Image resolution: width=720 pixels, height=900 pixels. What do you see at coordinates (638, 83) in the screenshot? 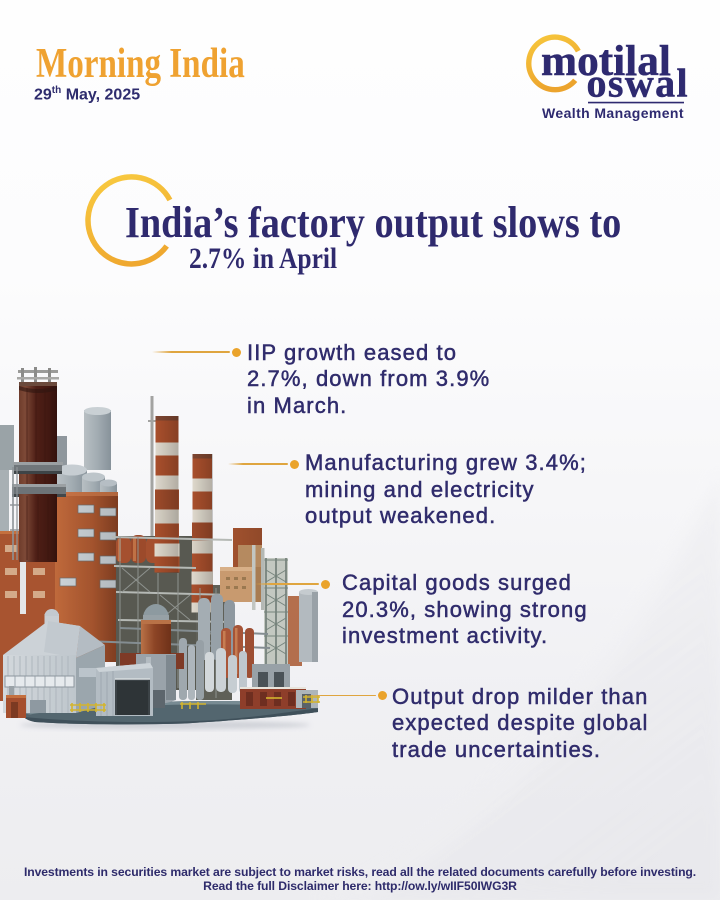
I see `svg-text: oswal` at bounding box center [638, 83].